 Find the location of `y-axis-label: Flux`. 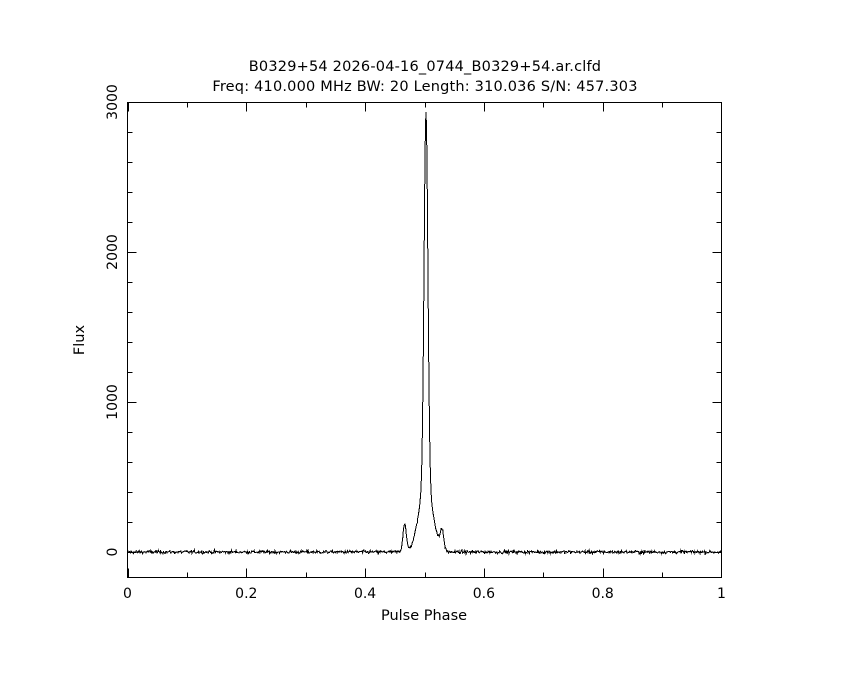

y-axis-label: Flux is located at coordinates (80, 340).